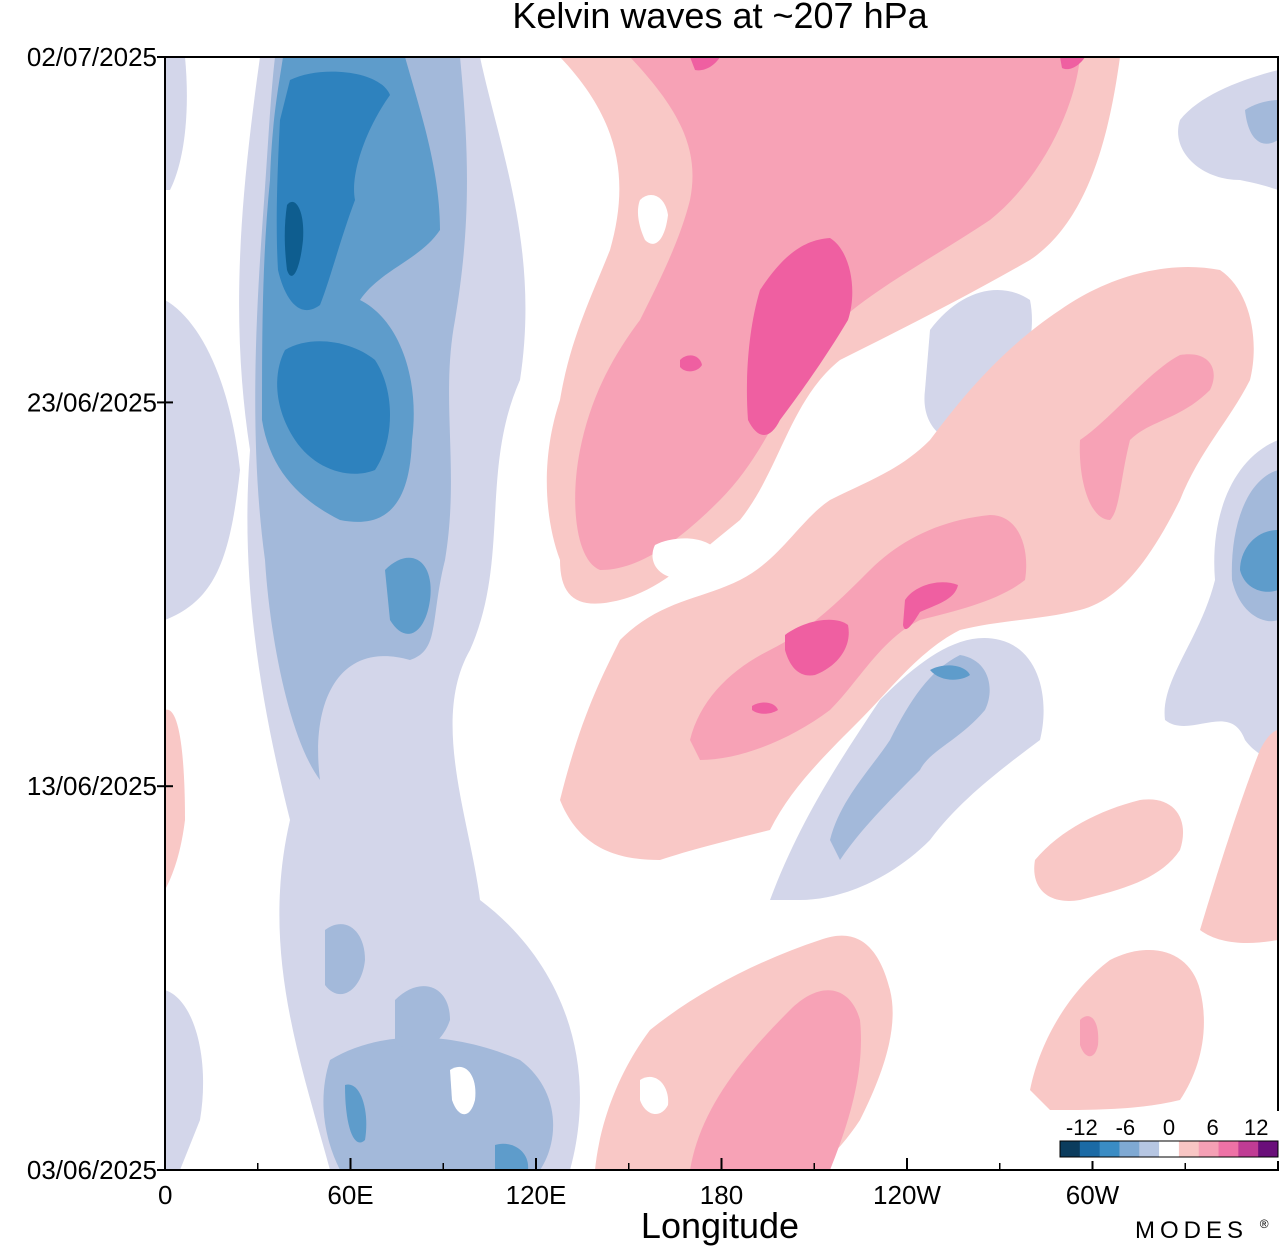 The width and height of the screenshot is (1280, 1249). Describe the element at coordinates (356, 1113) in the screenshot. I see `contour-neg-dark-low` at that location.